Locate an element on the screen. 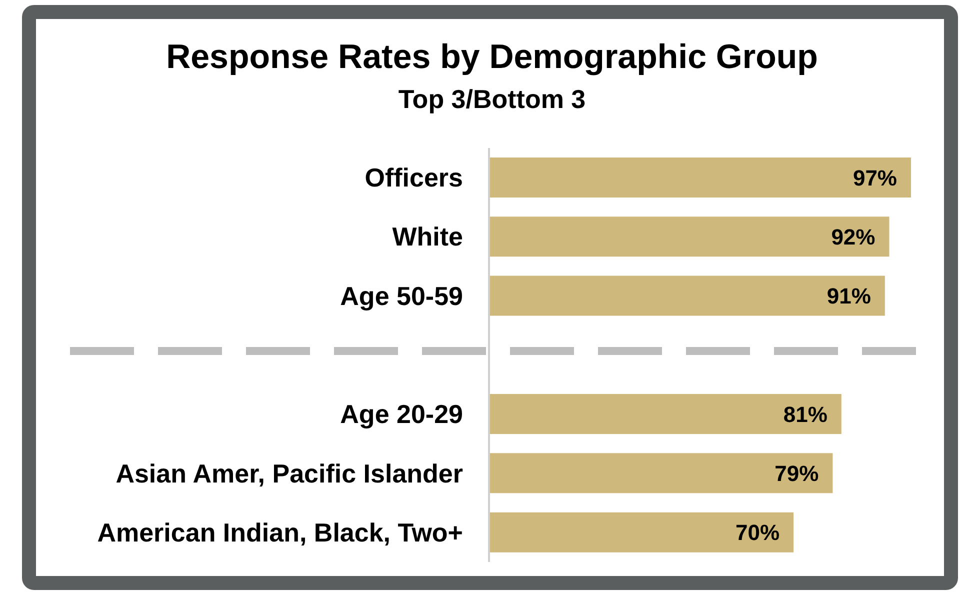  y-tick-label: Age 50-59 is located at coordinates (401, 295).